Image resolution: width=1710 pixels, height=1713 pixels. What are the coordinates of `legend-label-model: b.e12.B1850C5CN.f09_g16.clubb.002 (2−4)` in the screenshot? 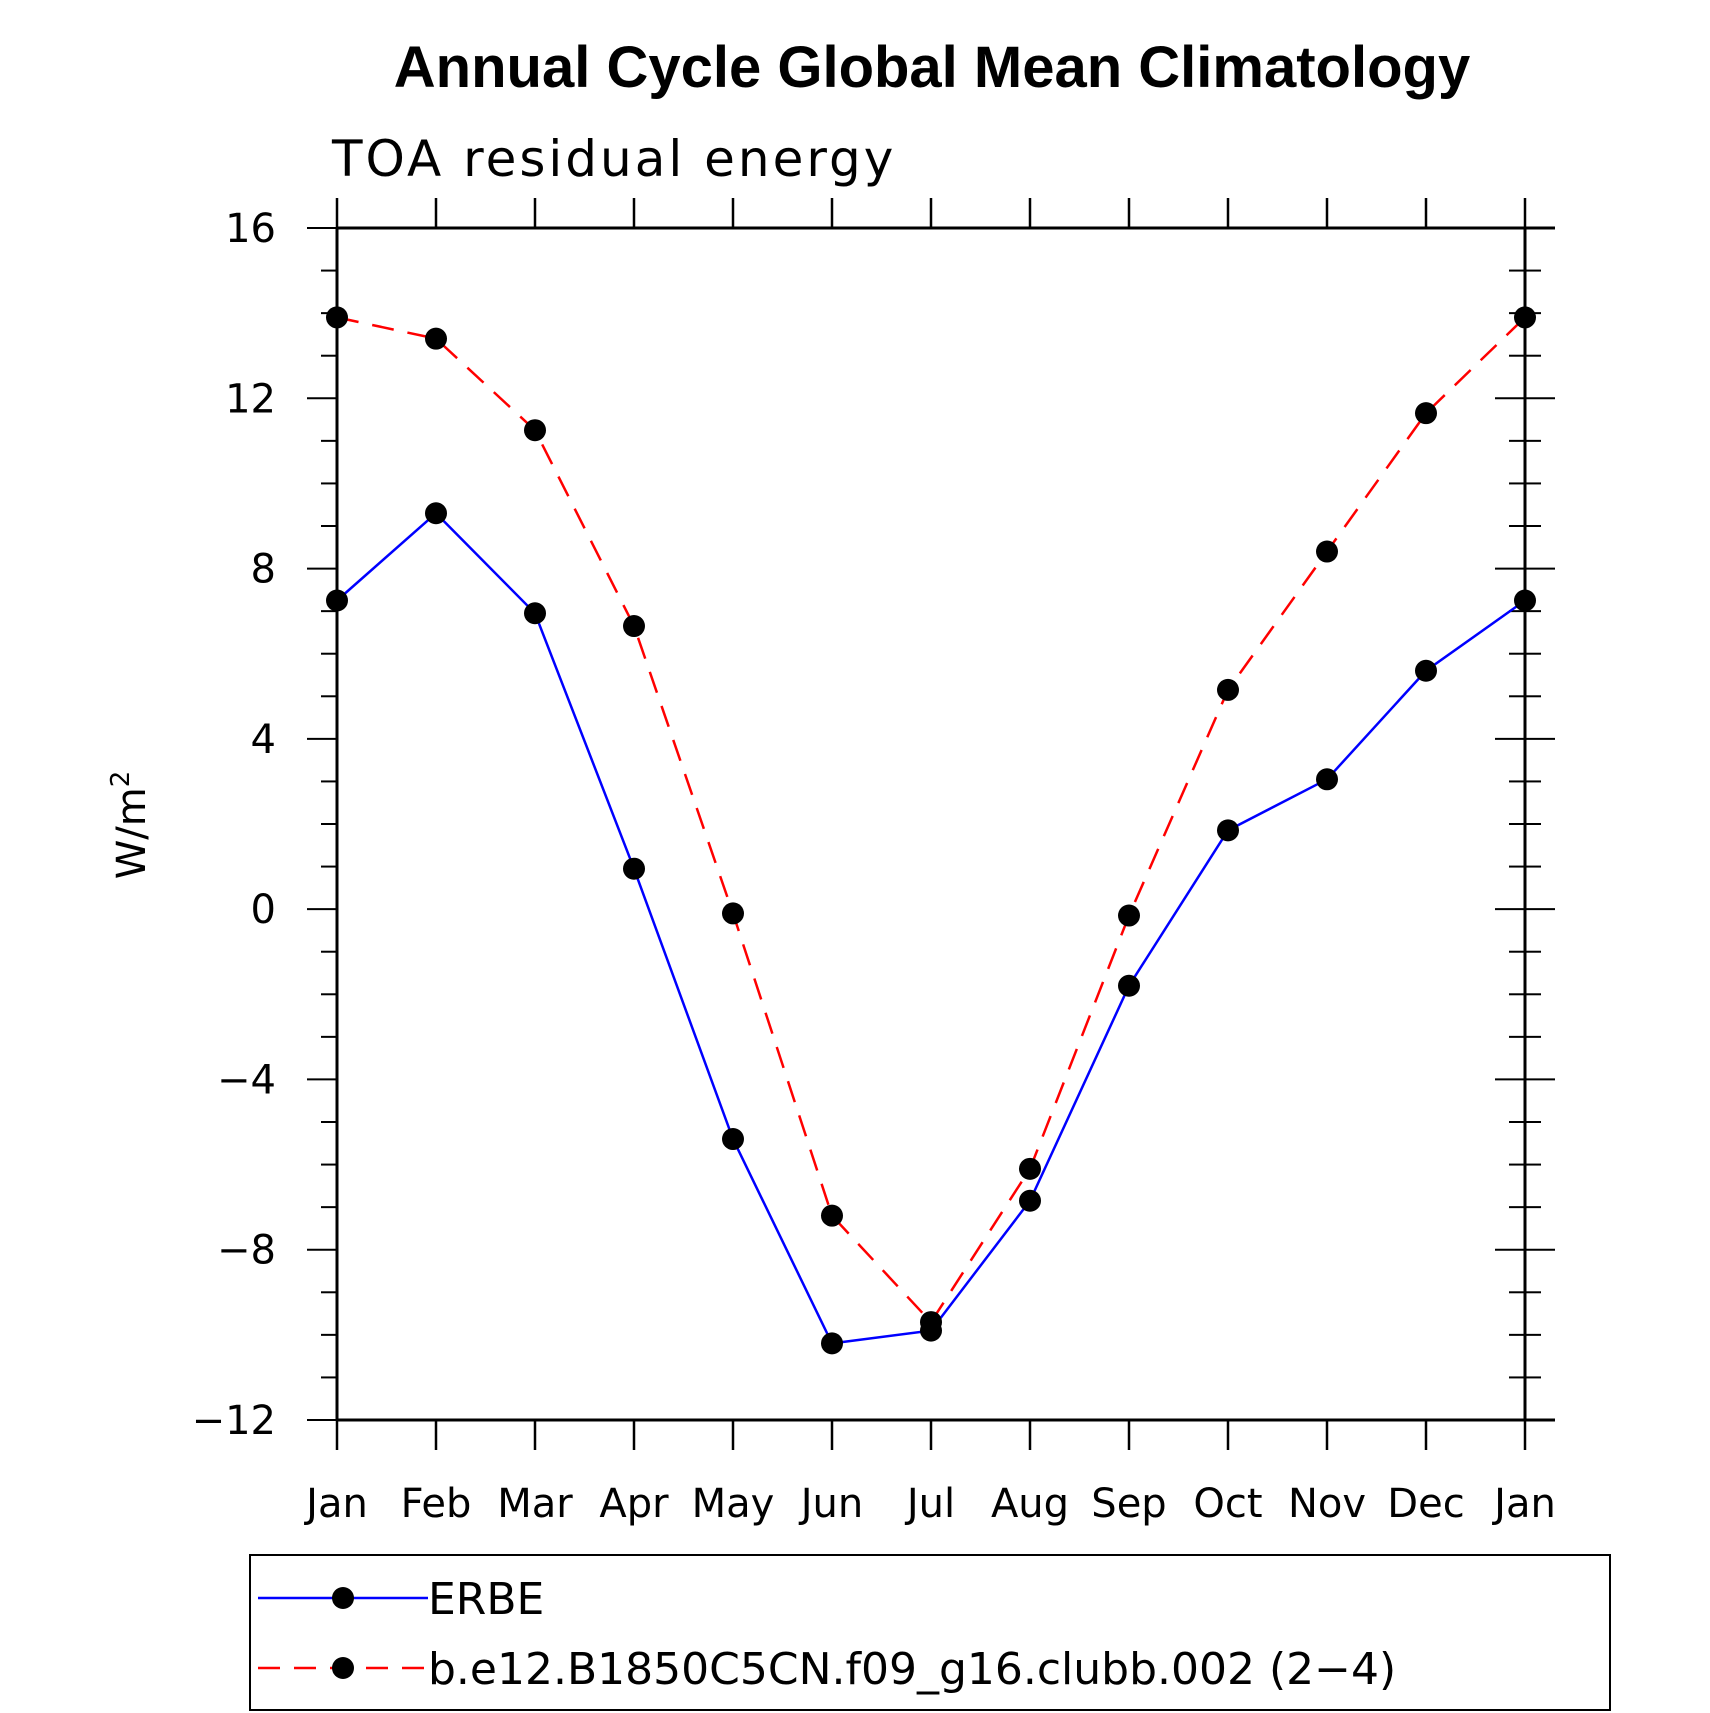 It's located at (912, 1669).